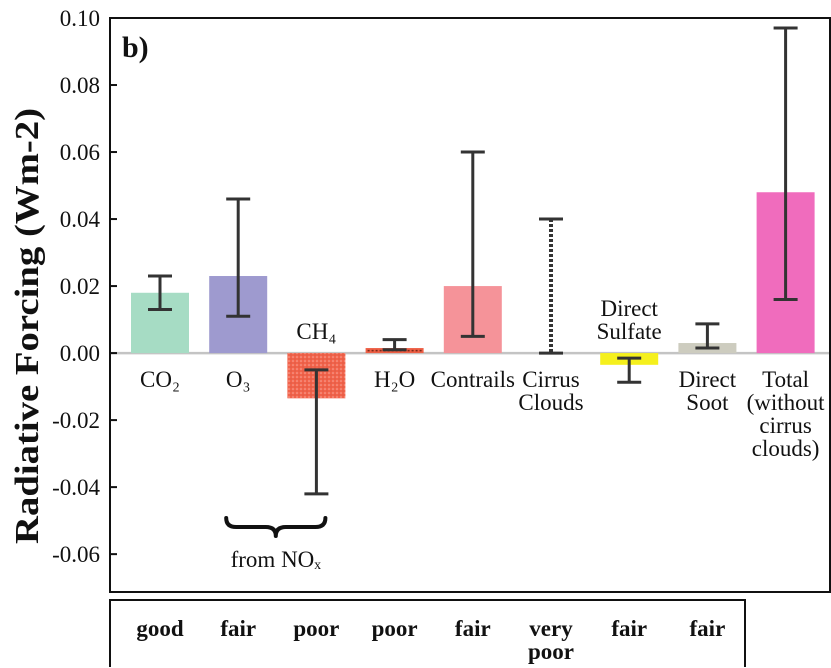 This screenshot has height=668, width=831. What do you see at coordinates (27, 326) in the screenshot?
I see `y-axis-label: Radiative Forcing (Wm-2)` at bounding box center [27, 326].